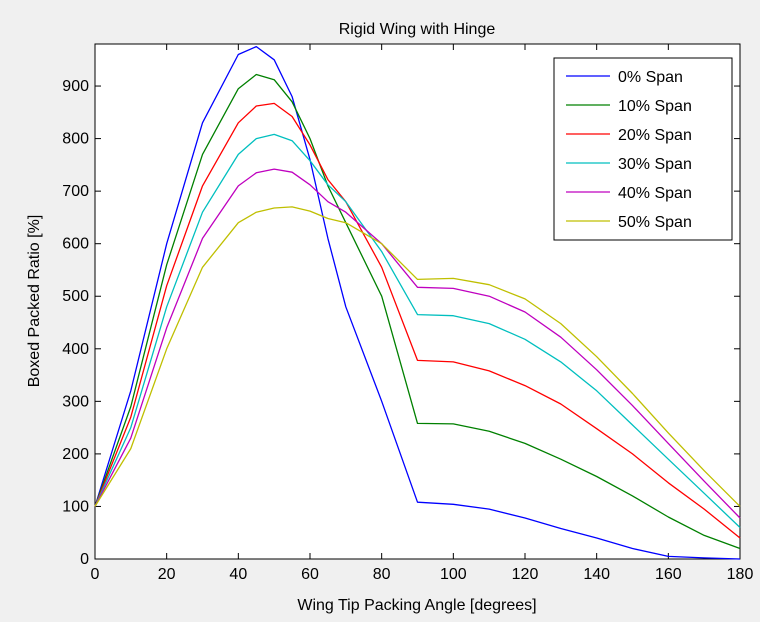  What do you see at coordinates (75, 296) in the screenshot?
I see `y-tick-label: 500` at bounding box center [75, 296].